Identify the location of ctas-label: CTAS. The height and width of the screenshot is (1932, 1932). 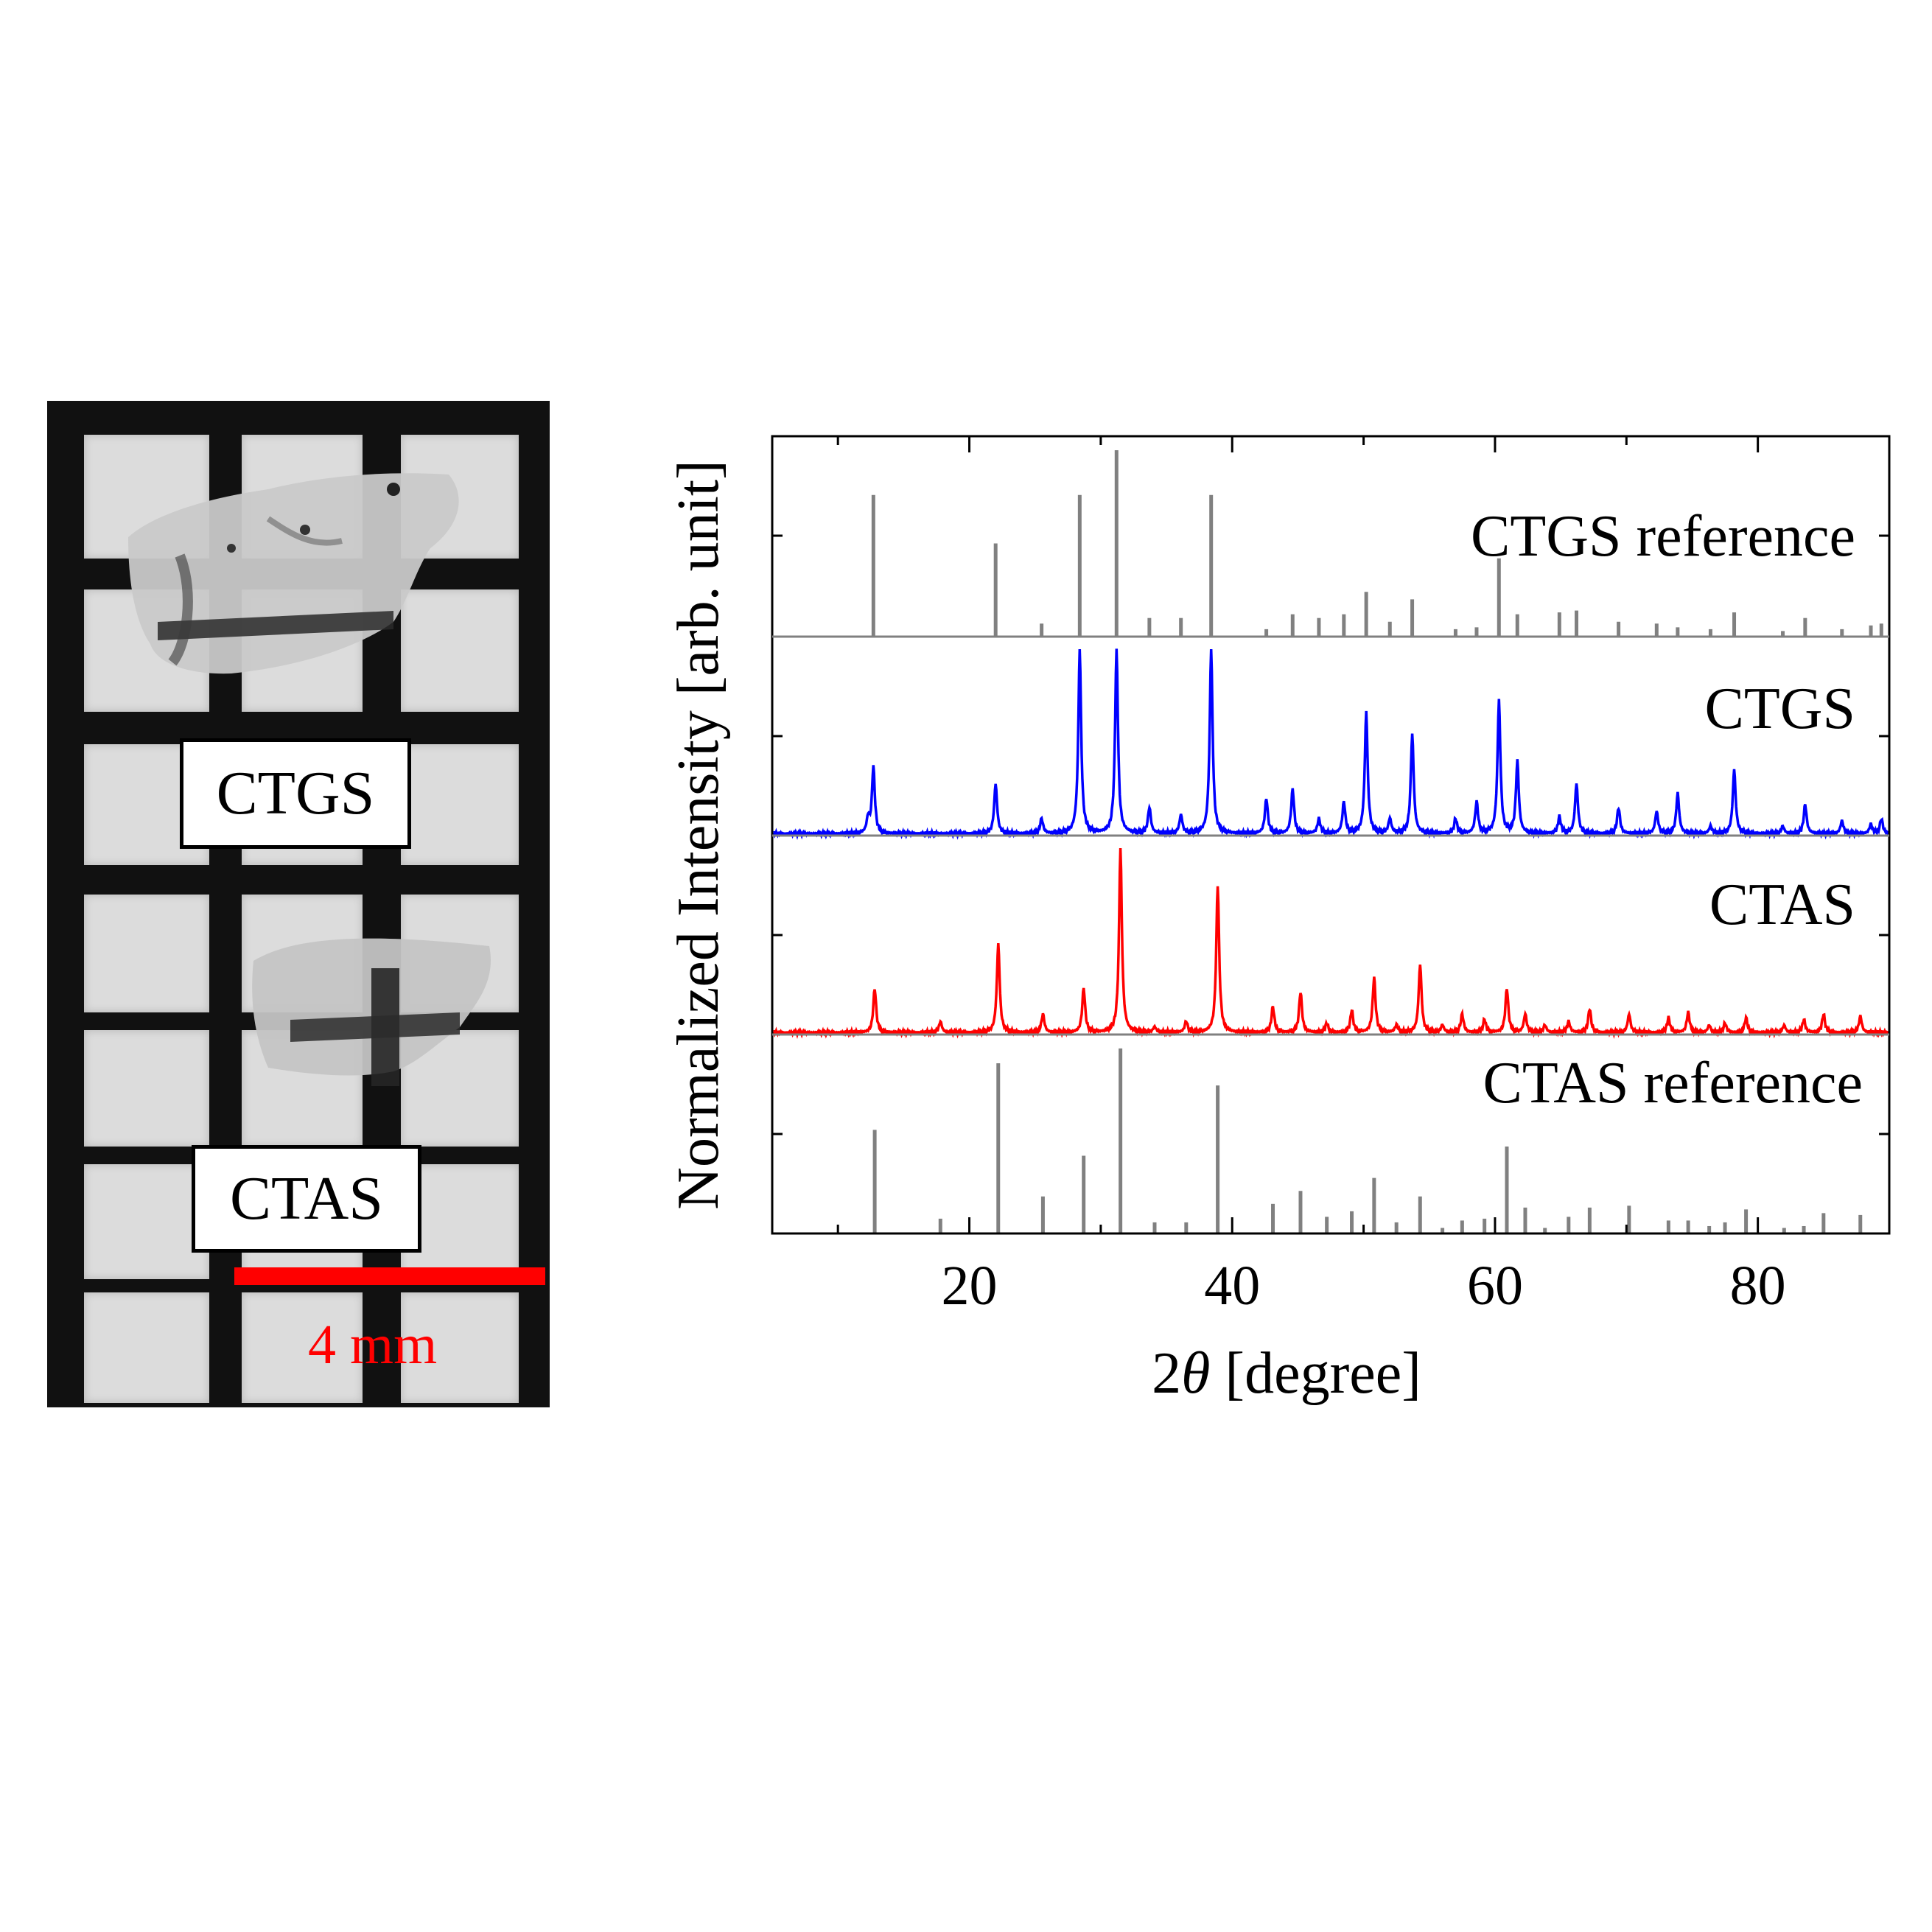
(306, 1199).